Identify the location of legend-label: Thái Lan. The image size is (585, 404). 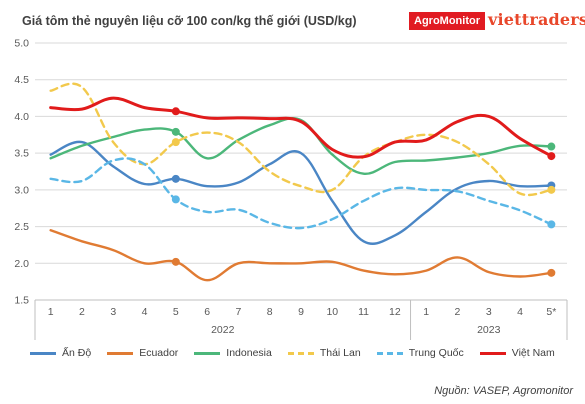
(340, 353).